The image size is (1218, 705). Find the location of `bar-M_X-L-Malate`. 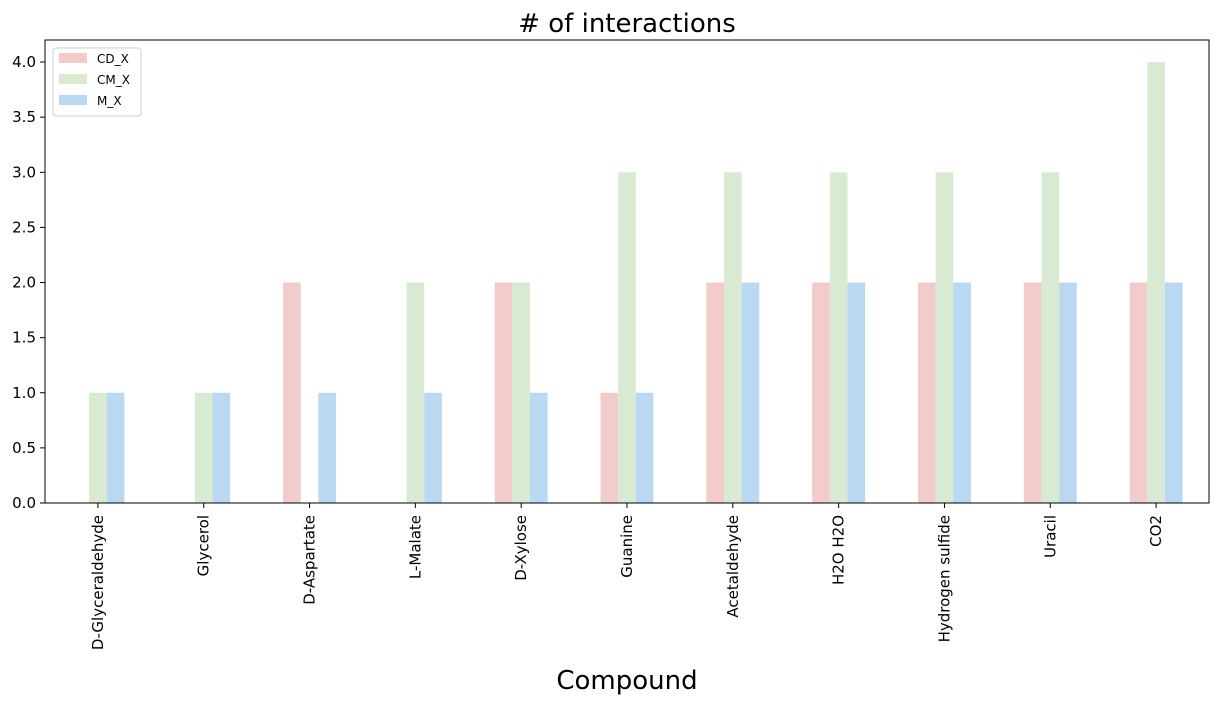

bar-M_X-L-Malate is located at coordinates (433, 447).